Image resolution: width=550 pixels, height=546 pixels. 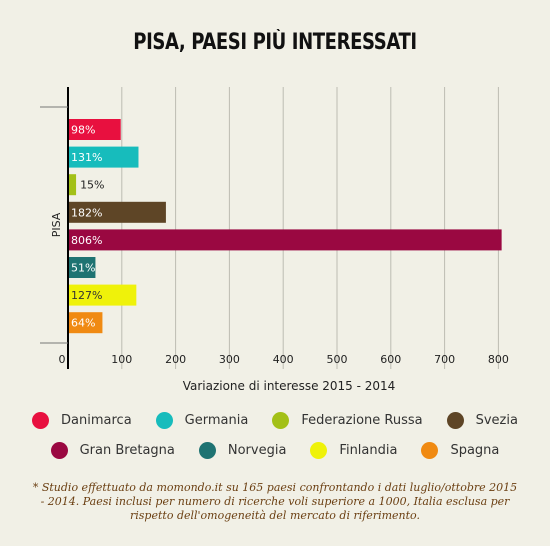 What do you see at coordinates (86, 212) in the screenshot?
I see `bar-data-label: 182%` at bounding box center [86, 212].